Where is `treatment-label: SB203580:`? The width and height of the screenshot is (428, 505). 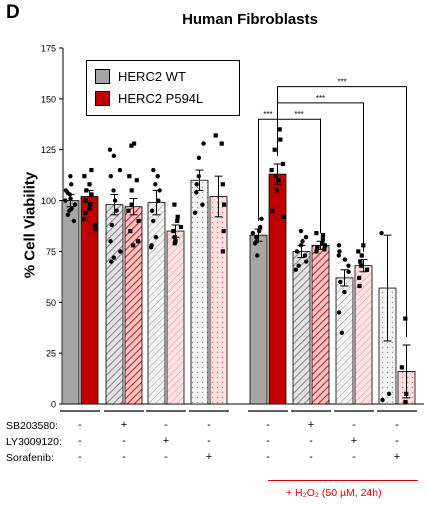 treatment-label: SB203580: is located at coordinates (32, 426).